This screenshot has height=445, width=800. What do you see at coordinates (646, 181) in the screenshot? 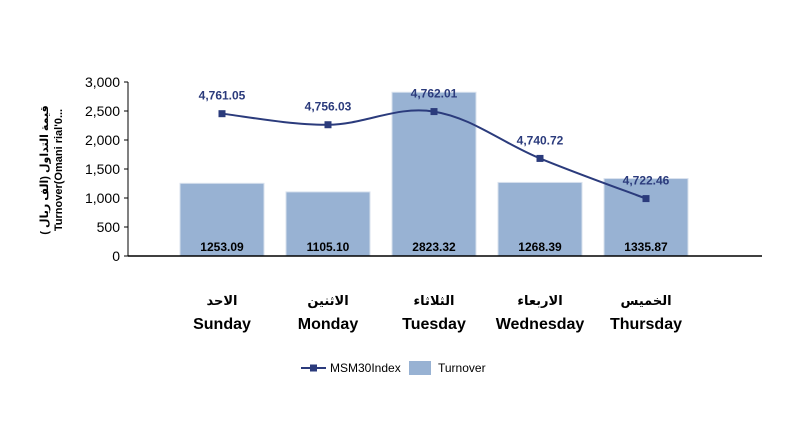
I see `msm30-value-label: 4,722.46` at bounding box center [646, 181].